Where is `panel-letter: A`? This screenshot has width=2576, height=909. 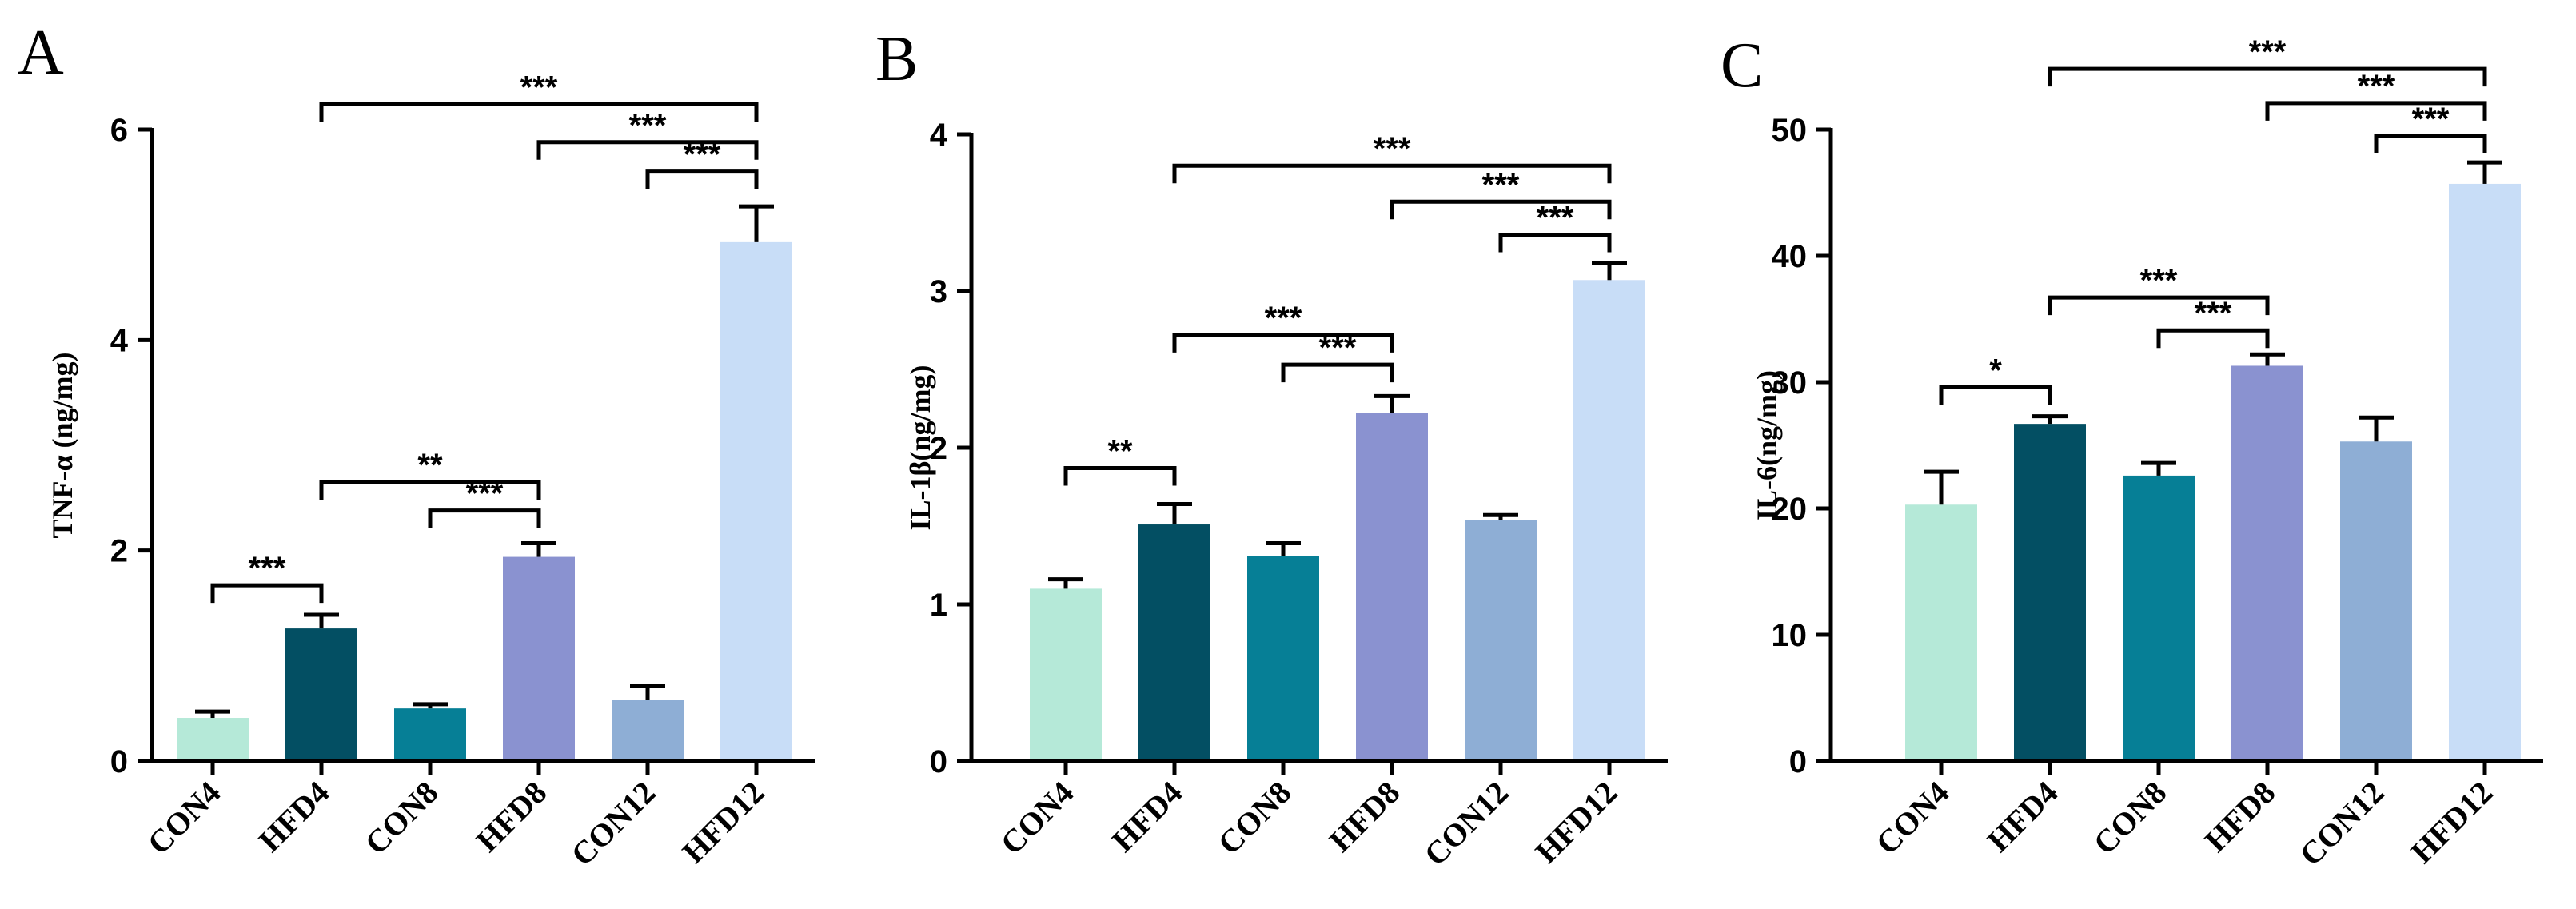 panel-letter: A is located at coordinates (41, 53).